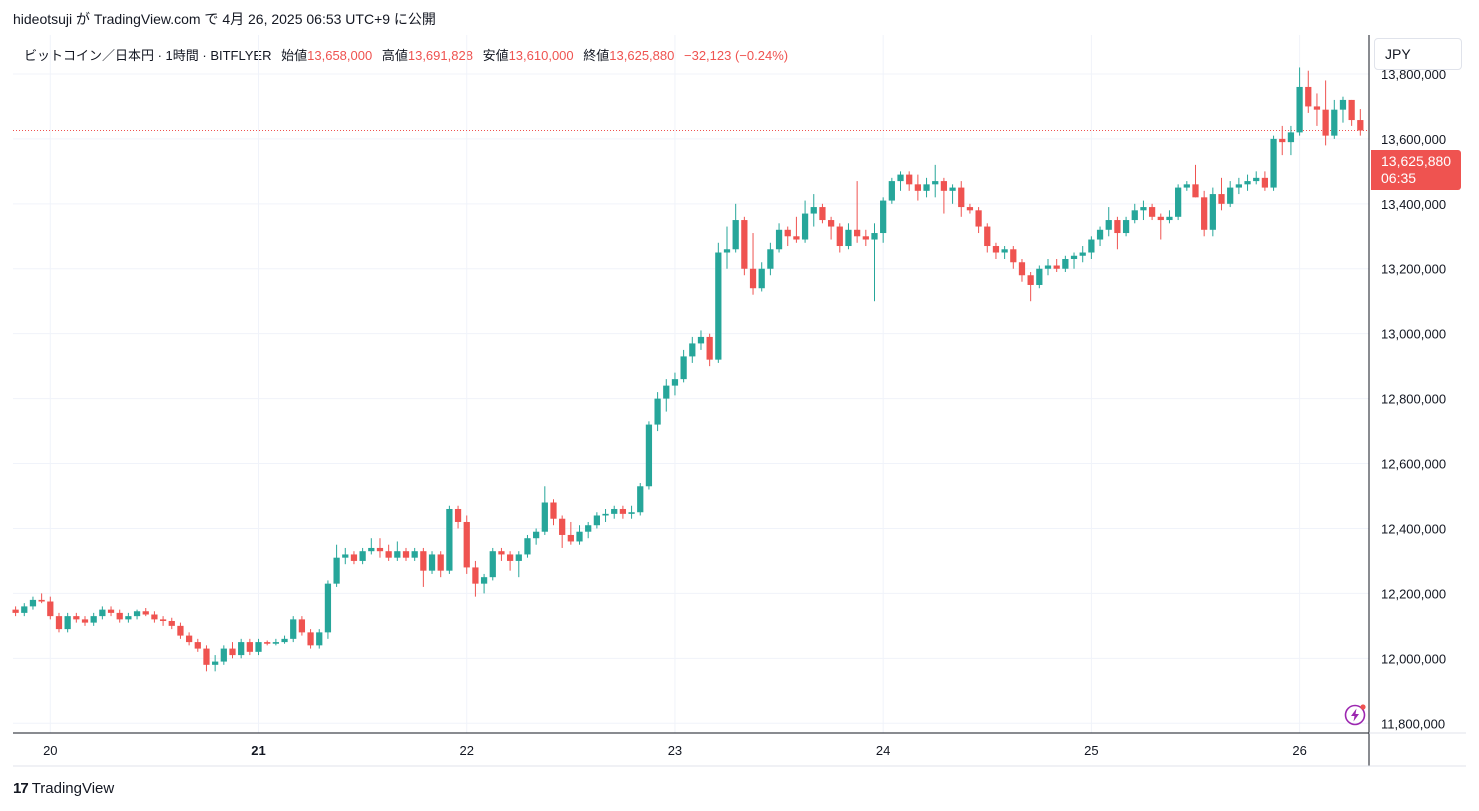 Image resolution: width=1479 pixels, height=811 pixels. I want to click on y-tick-label: 12,600,000, so click(1413, 464).